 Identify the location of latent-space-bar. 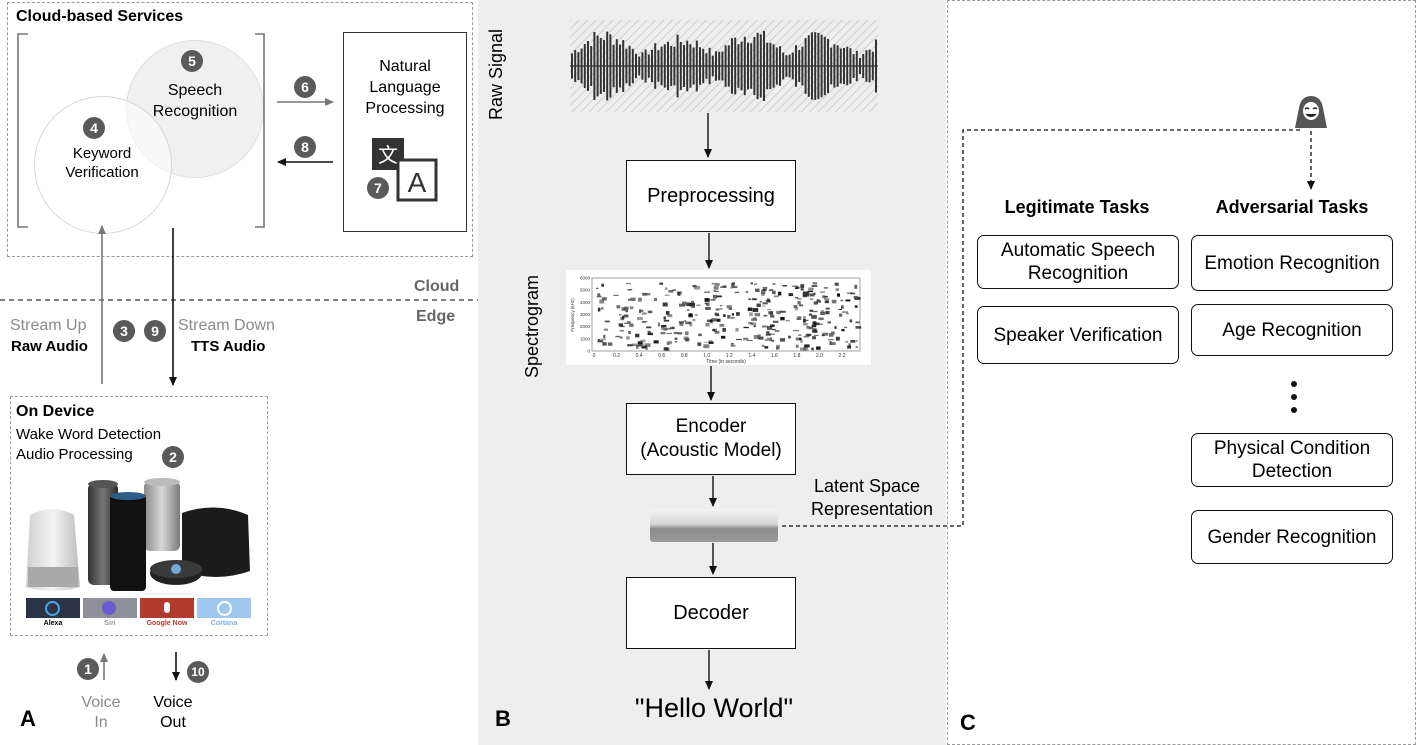
(714, 525).